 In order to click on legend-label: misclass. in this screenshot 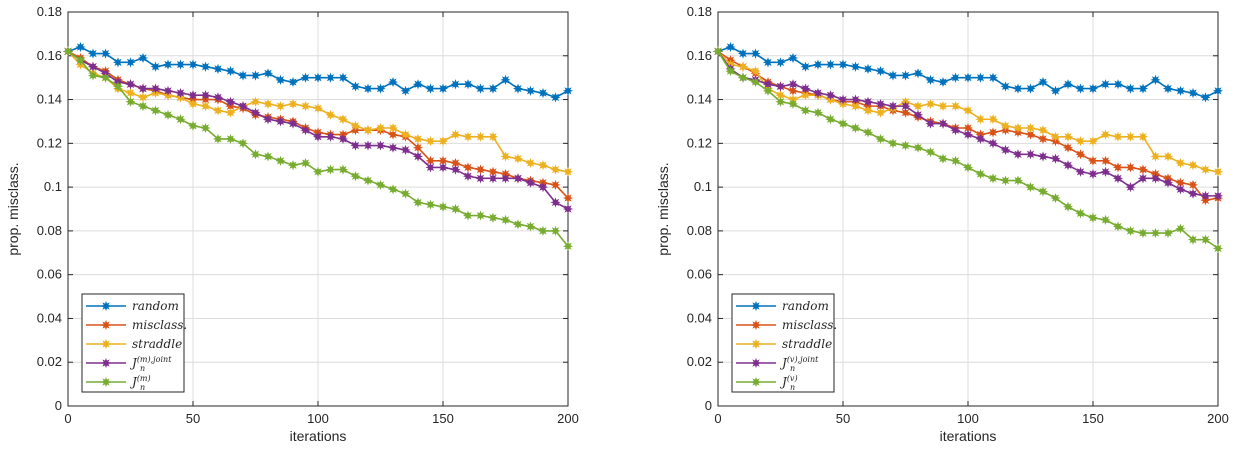, I will do `click(809, 325)`.